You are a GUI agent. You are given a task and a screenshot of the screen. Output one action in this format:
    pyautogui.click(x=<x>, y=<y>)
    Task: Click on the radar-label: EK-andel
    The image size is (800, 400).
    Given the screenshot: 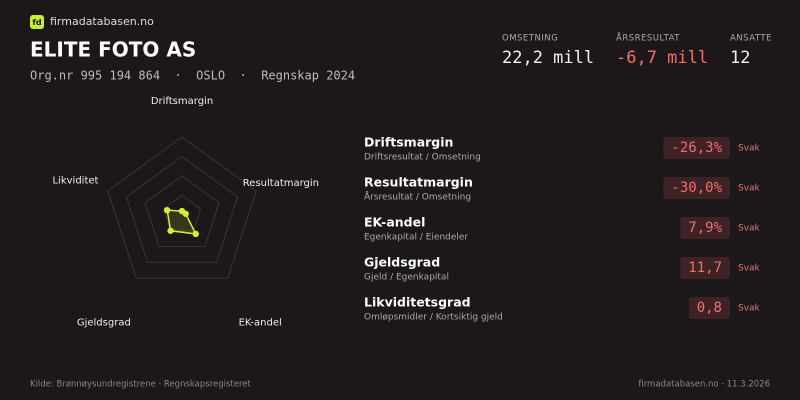 What is the action you would take?
    pyautogui.click(x=260, y=323)
    